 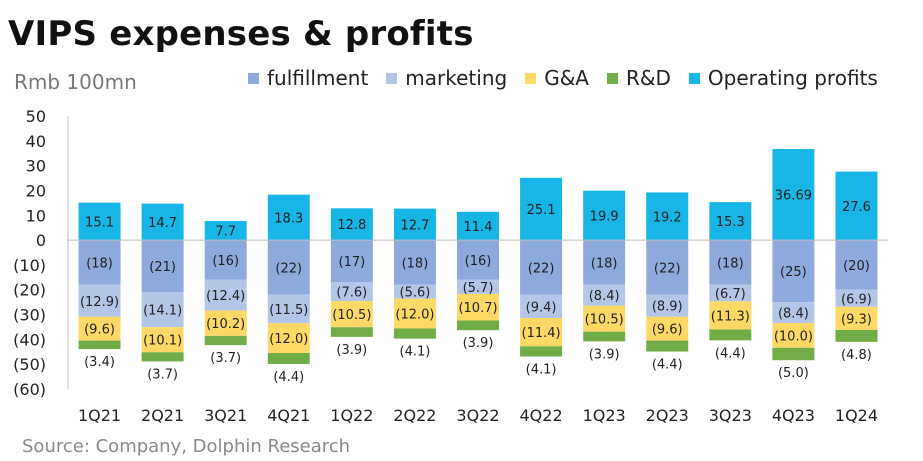 I want to click on data-label-marketing: (12.9), so click(x=99, y=302).